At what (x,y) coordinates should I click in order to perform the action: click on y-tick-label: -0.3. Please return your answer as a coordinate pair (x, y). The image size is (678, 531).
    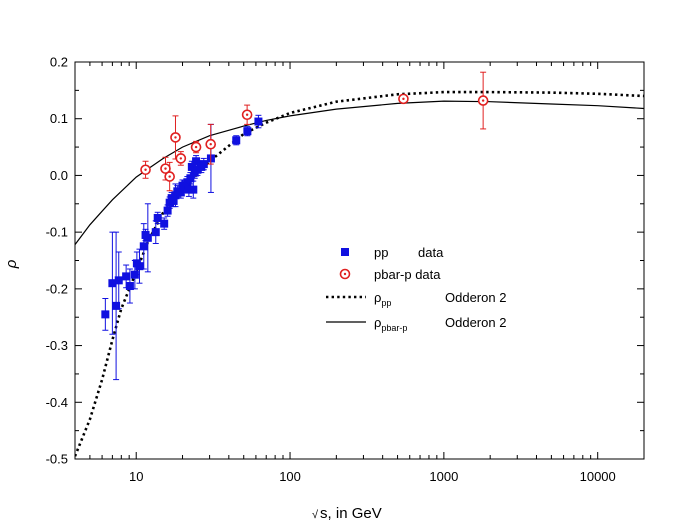
    Looking at the image, I should click on (57, 345).